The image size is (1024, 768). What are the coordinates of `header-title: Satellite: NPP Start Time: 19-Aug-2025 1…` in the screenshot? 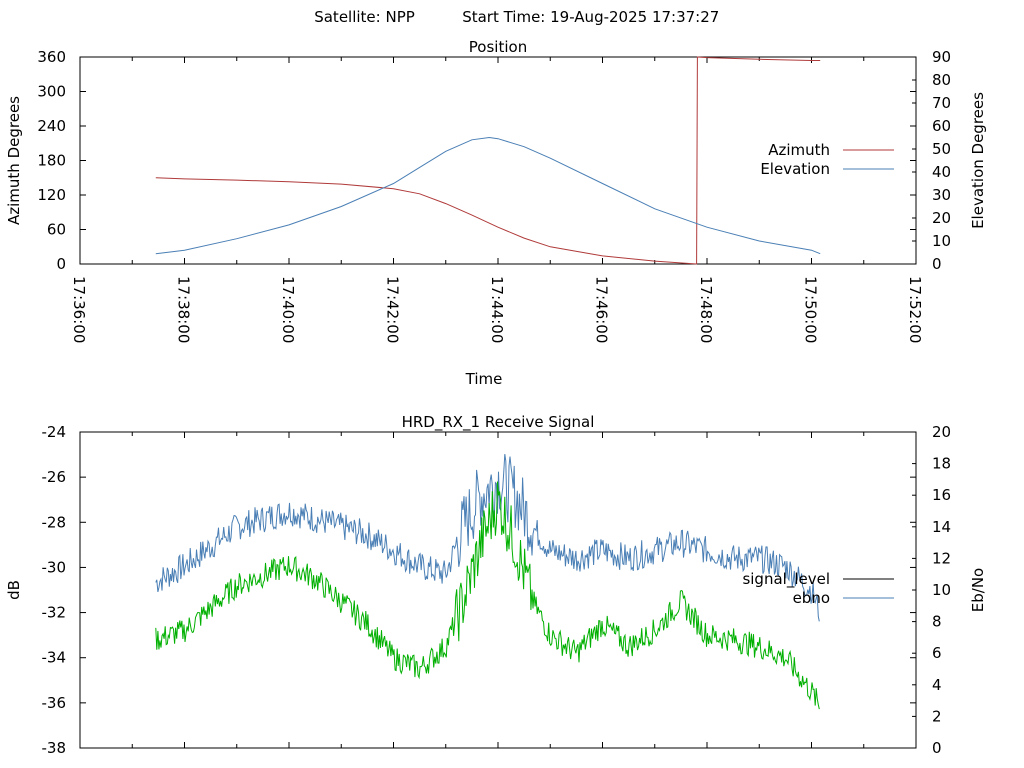 It's located at (512, 17).